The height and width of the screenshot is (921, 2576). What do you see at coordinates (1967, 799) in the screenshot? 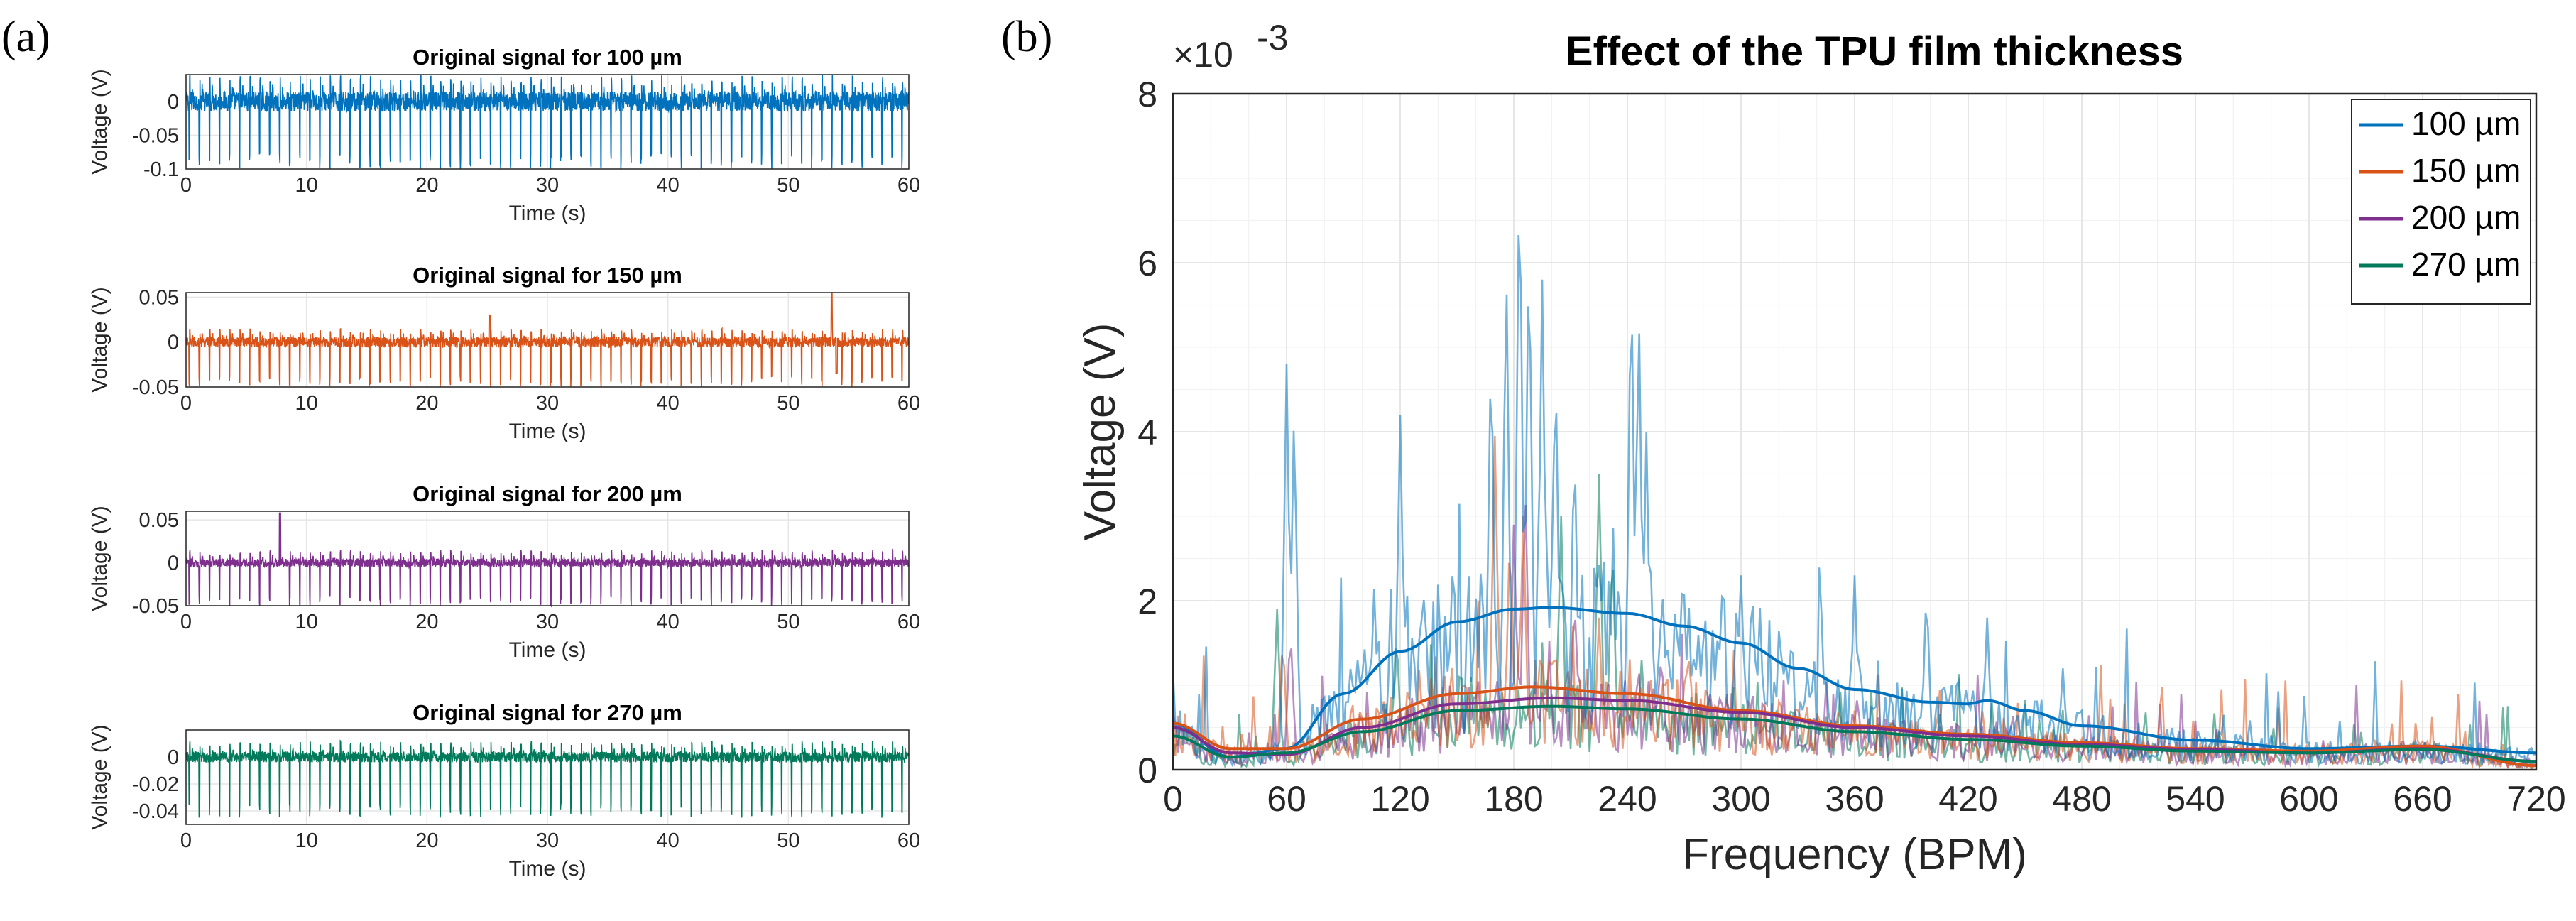
I see `x-tick-label: 420` at bounding box center [1967, 799].